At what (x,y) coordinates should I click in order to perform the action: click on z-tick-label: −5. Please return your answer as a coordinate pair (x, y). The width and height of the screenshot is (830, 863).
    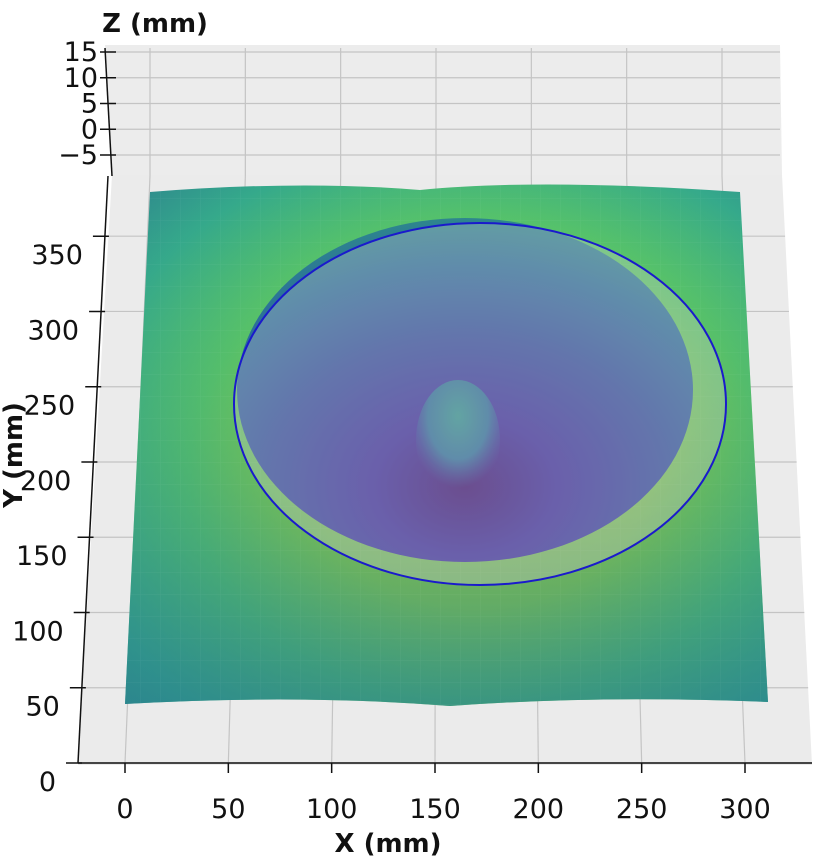
    Looking at the image, I should click on (78, 155).